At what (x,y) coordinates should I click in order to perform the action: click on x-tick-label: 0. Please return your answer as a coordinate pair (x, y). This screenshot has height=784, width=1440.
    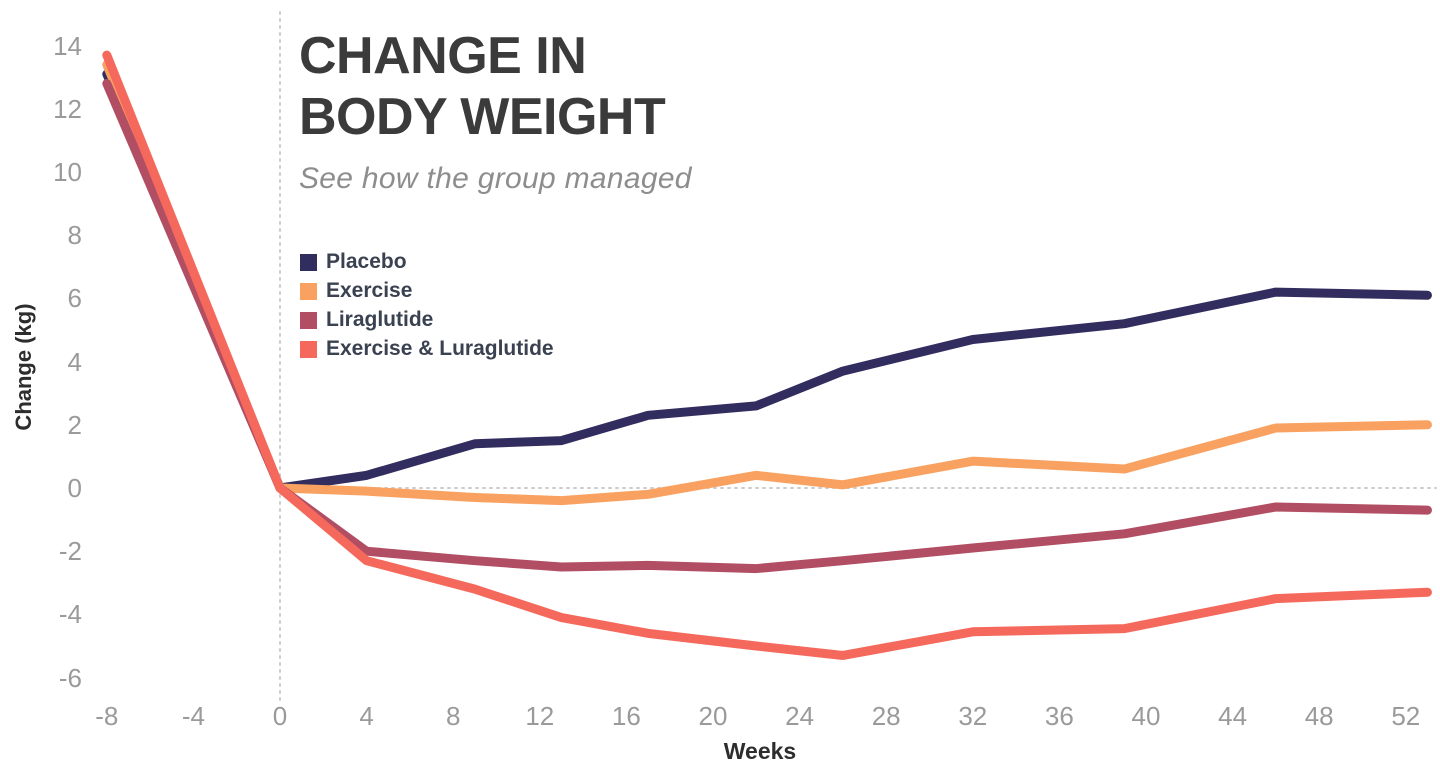
    Looking at the image, I should click on (280, 716).